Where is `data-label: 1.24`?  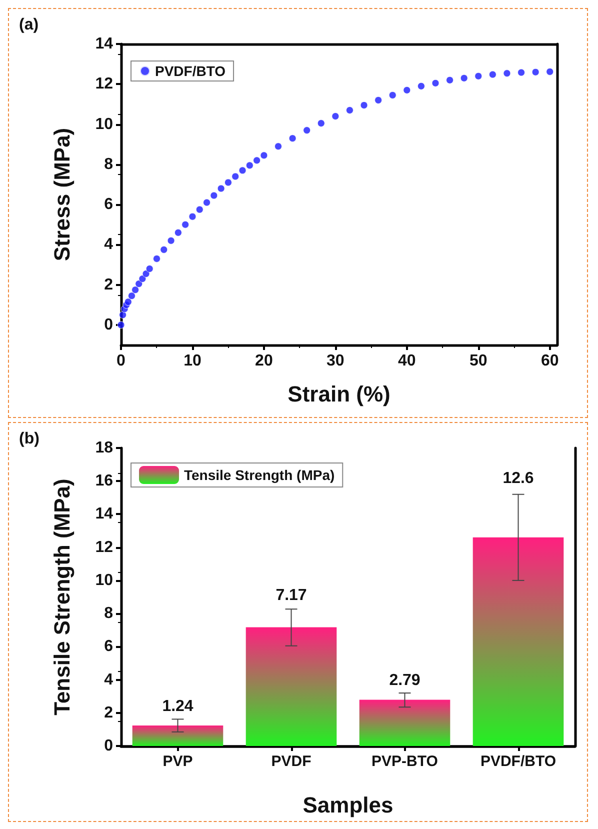
data-label: 1.24 is located at coordinates (178, 707).